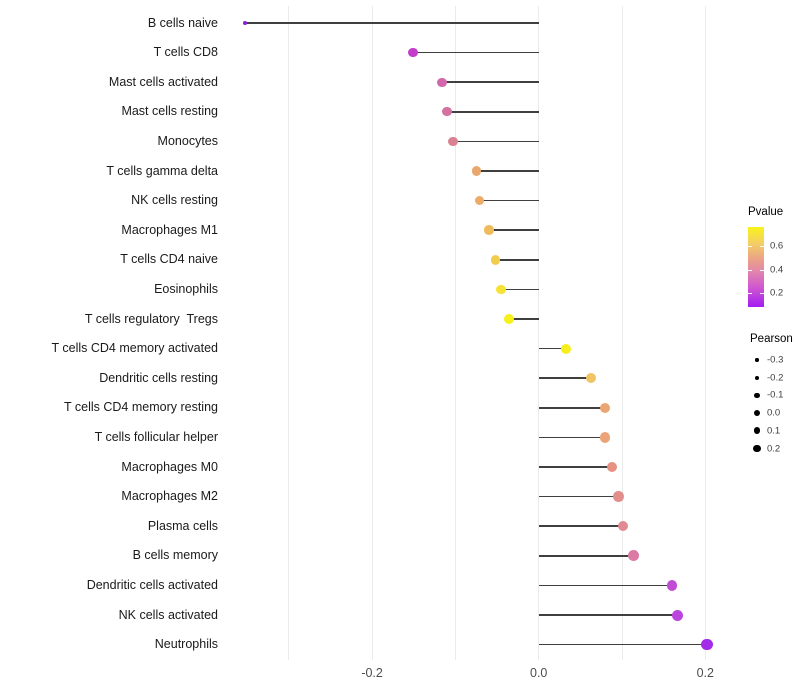  Describe the element at coordinates (156, 436) in the screenshot. I see `y-axis-label: T cells follicular helper` at that location.